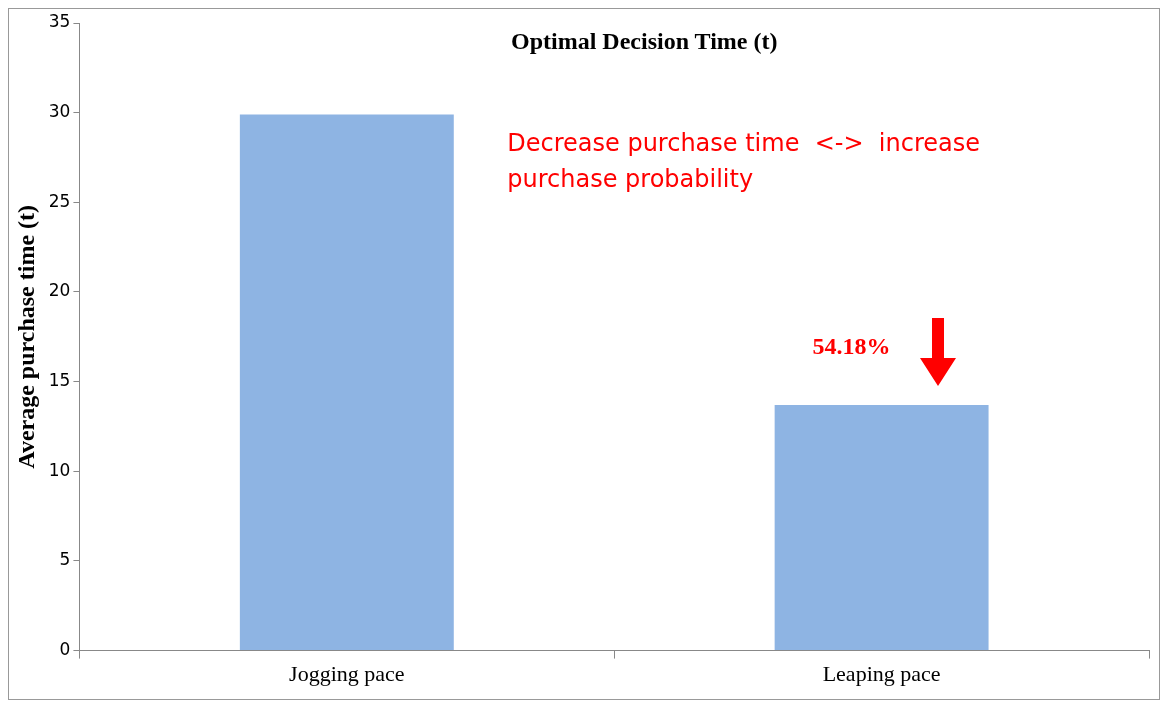 The image size is (1170, 708). Describe the element at coordinates (59, 200) in the screenshot. I see `y-tick-label: 25` at that location.